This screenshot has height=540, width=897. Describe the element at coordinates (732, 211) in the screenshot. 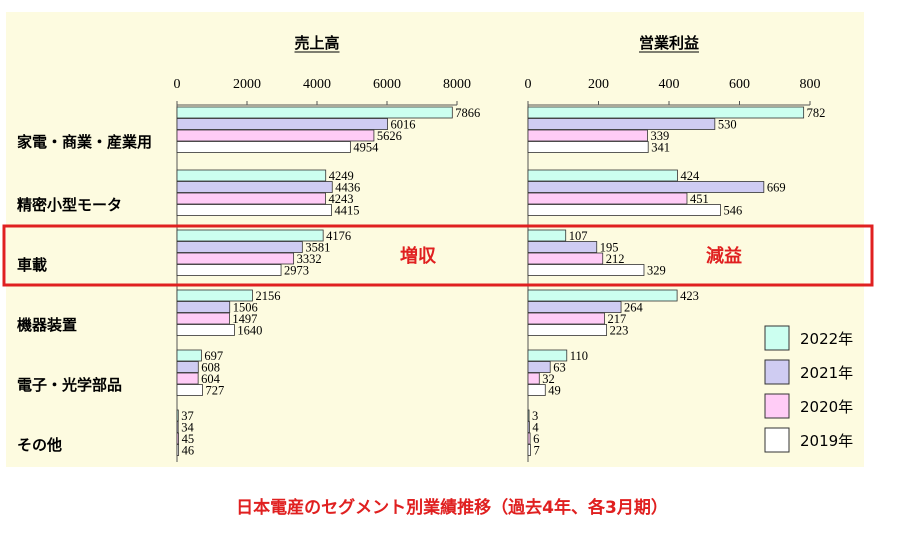

I see `data-label: 546` at that location.